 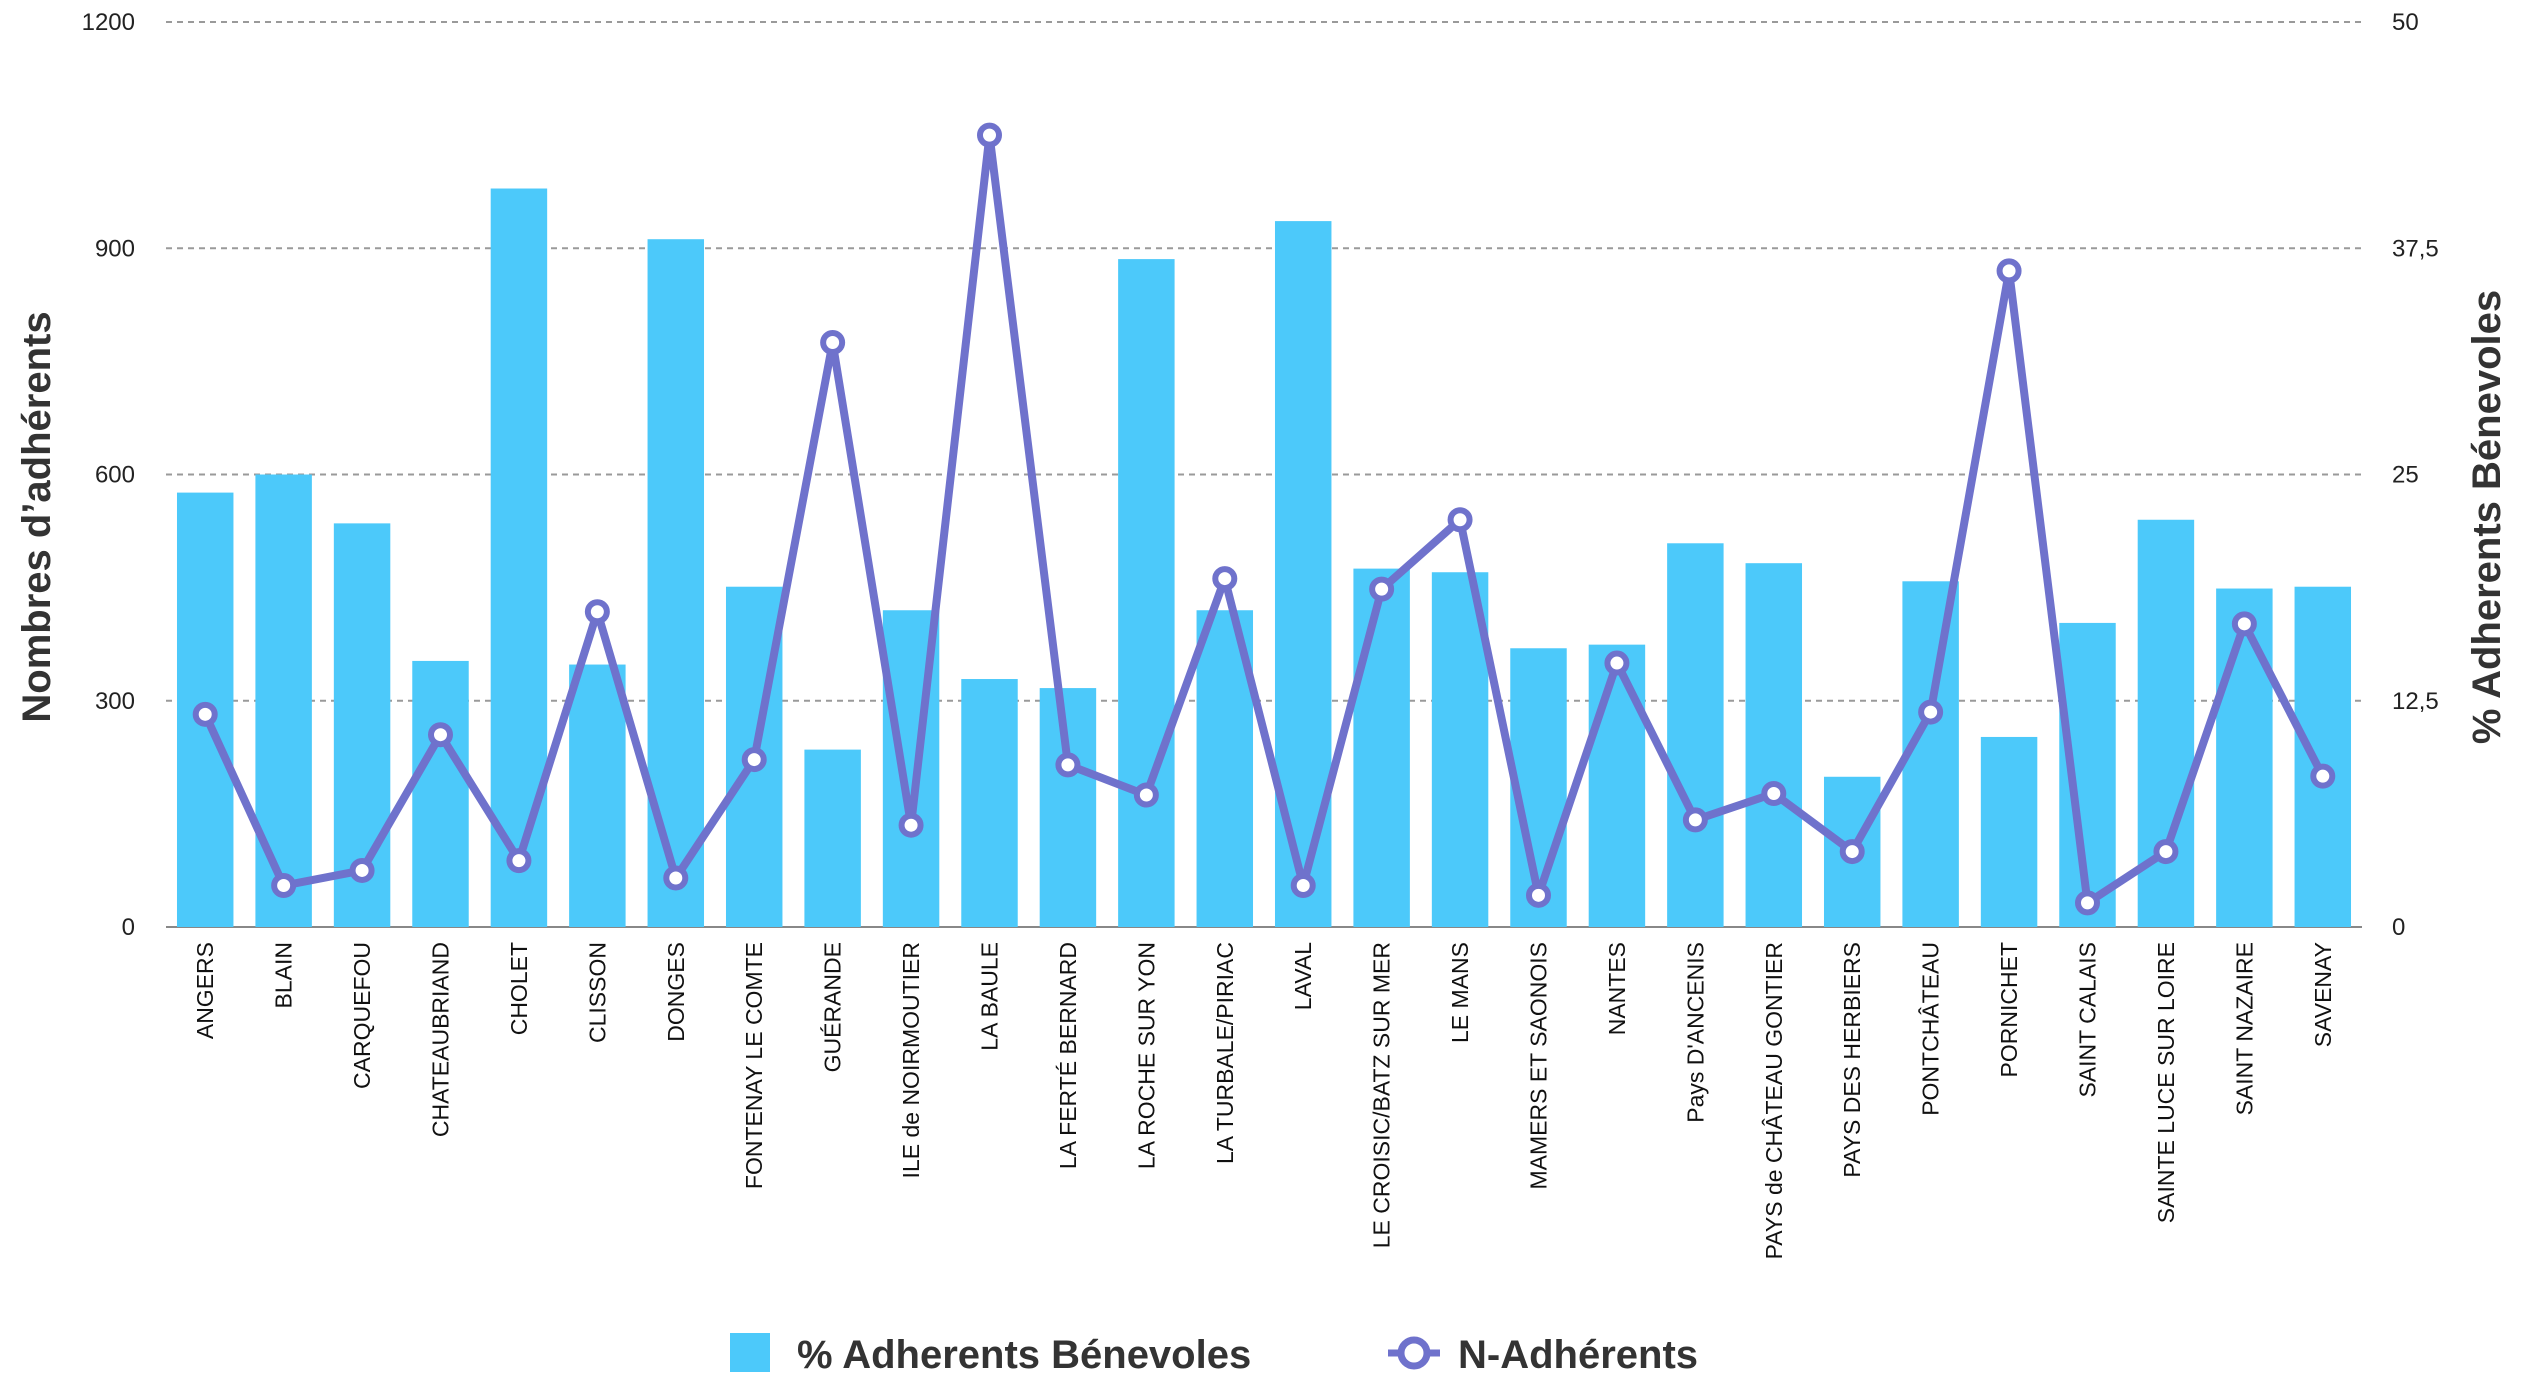 What do you see at coordinates (1578, 1352) in the screenshot?
I see `legend-line-label: N-Adhérents` at bounding box center [1578, 1352].